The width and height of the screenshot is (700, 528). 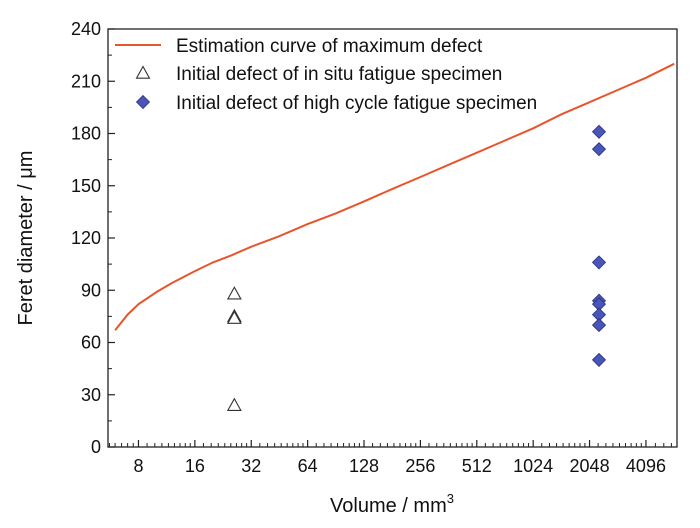 What do you see at coordinates (308, 466) in the screenshot?
I see `x-tick-label: 64` at bounding box center [308, 466].